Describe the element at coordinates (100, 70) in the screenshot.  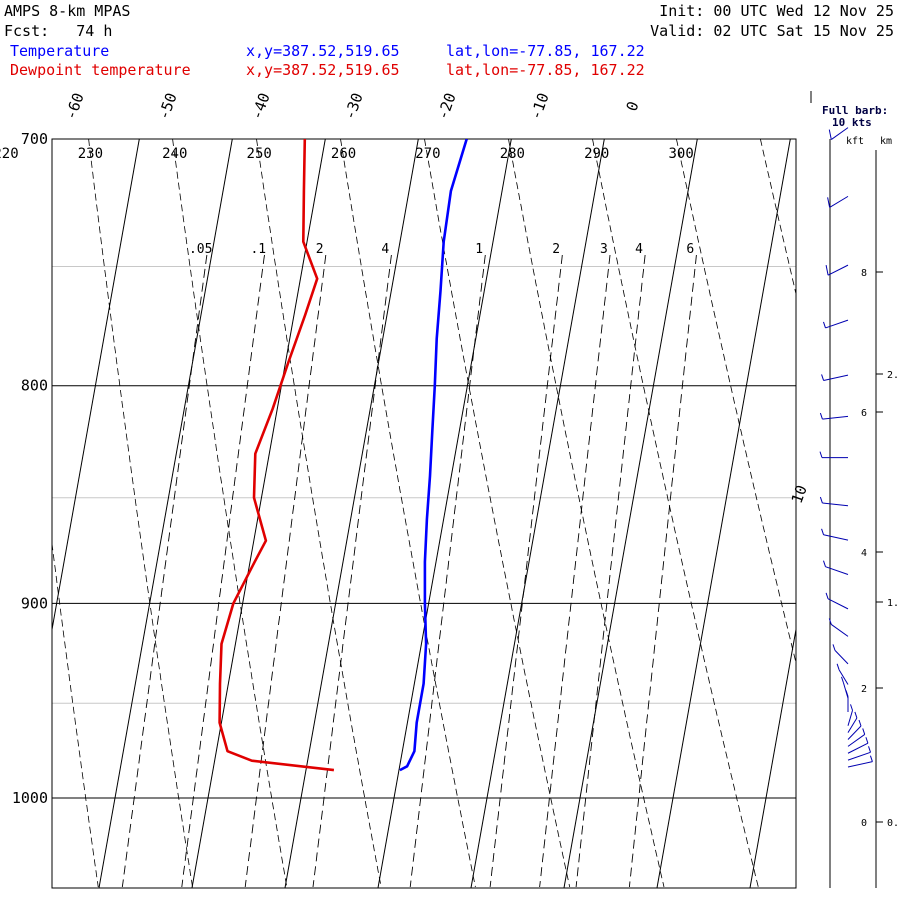
I see `legend-dewpoint-name: Dewpoint temperature` at that location.